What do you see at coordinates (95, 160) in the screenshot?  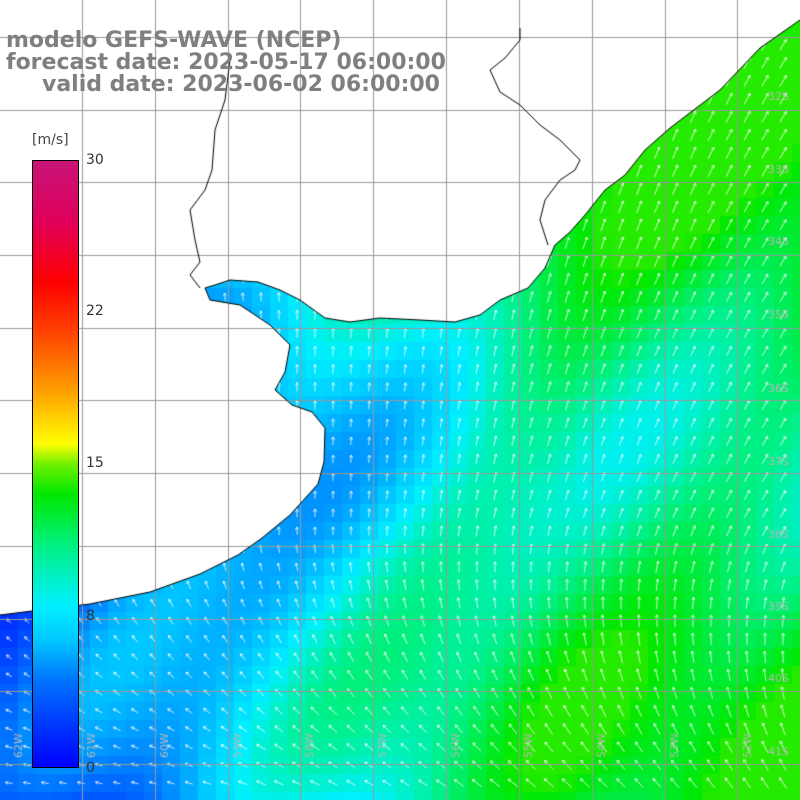 I see `colorbar-tick-30: 30` at bounding box center [95, 160].